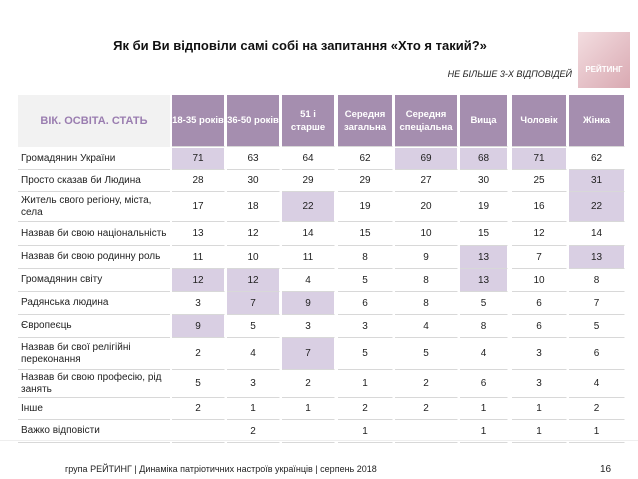  I want to click on column-header: Жінка, so click(597, 121).